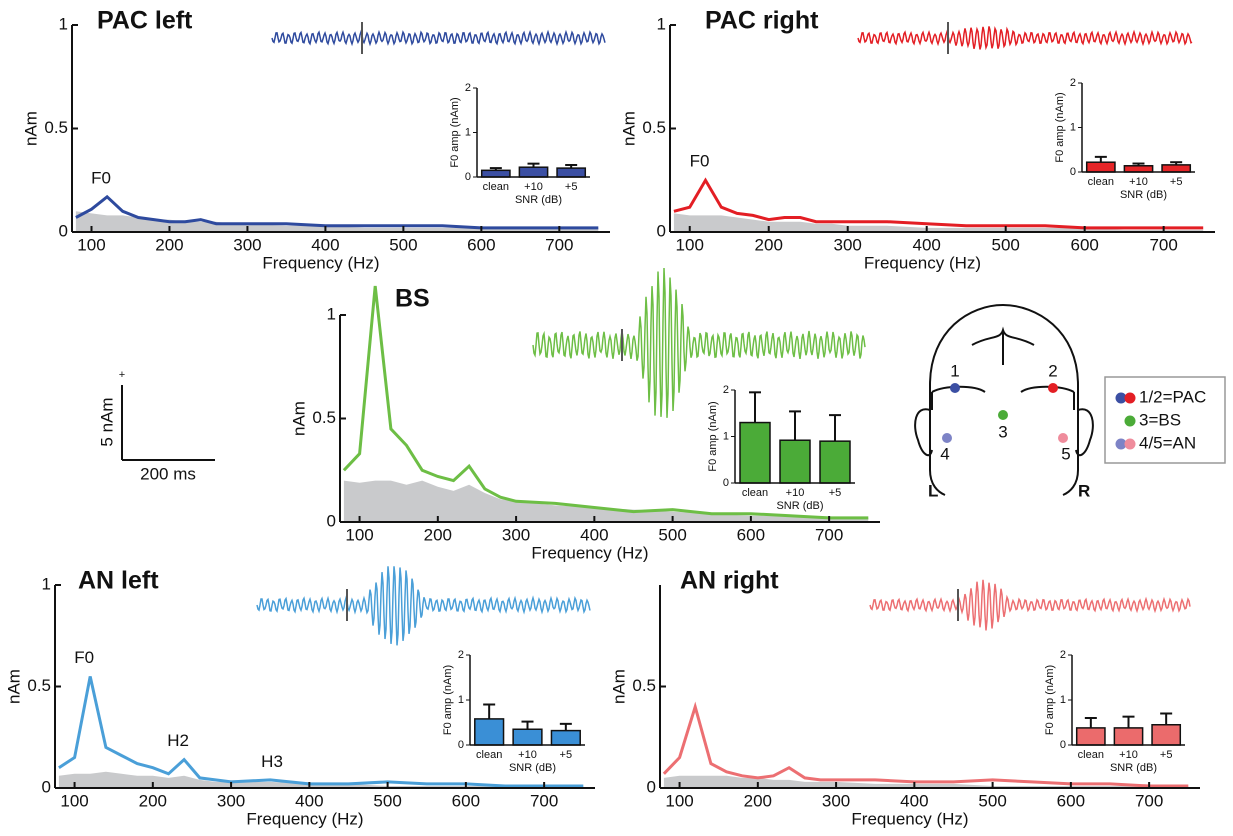 The width and height of the screenshot is (1233, 836). Describe the element at coordinates (178, 740) in the screenshot. I see `harmonic-label: H2` at that location.